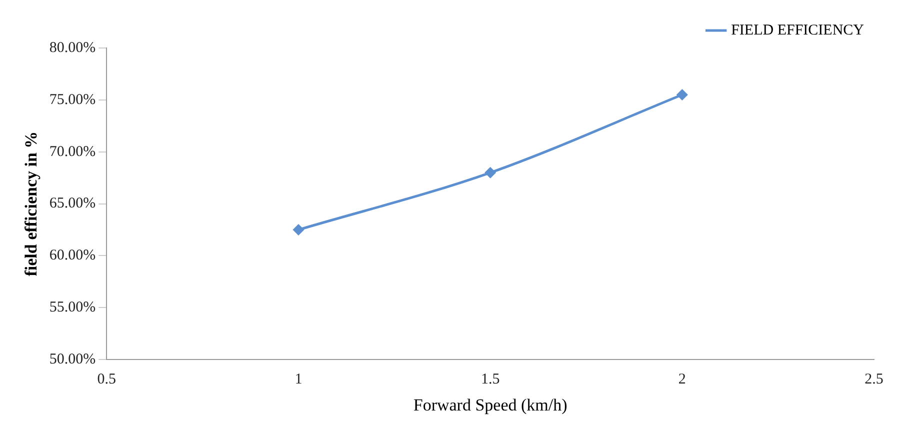  What do you see at coordinates (490, 404) in the screenshot?
I see `x-axis-title: Forward Speed (km/h)` at bounding box center [490, 404].